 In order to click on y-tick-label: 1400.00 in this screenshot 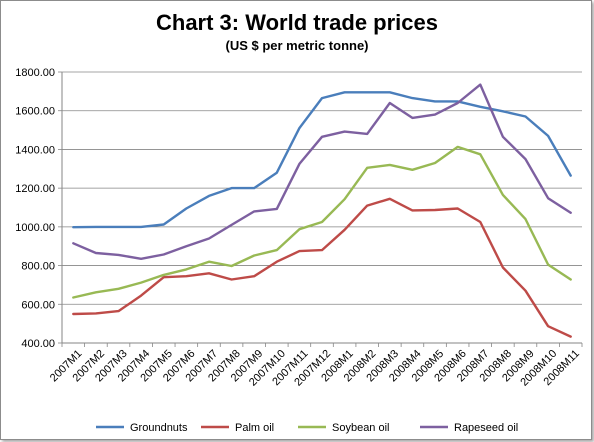, I will do `click(35, 150)`.